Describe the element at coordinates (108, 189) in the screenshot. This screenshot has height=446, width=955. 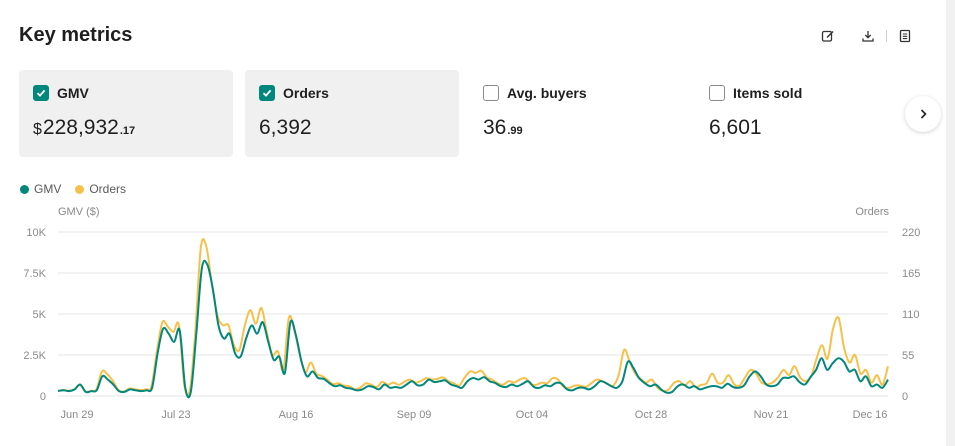
I see `legend-label: Orders` at that location.